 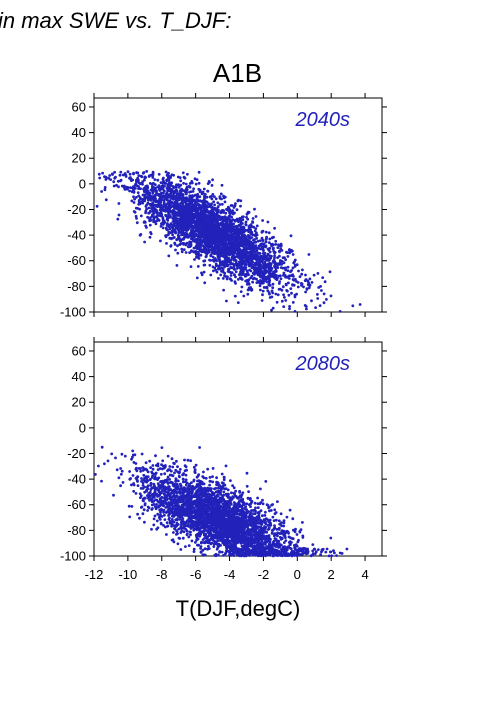 I want to click on y-tick-label: -40, so click(x=76, y=479).